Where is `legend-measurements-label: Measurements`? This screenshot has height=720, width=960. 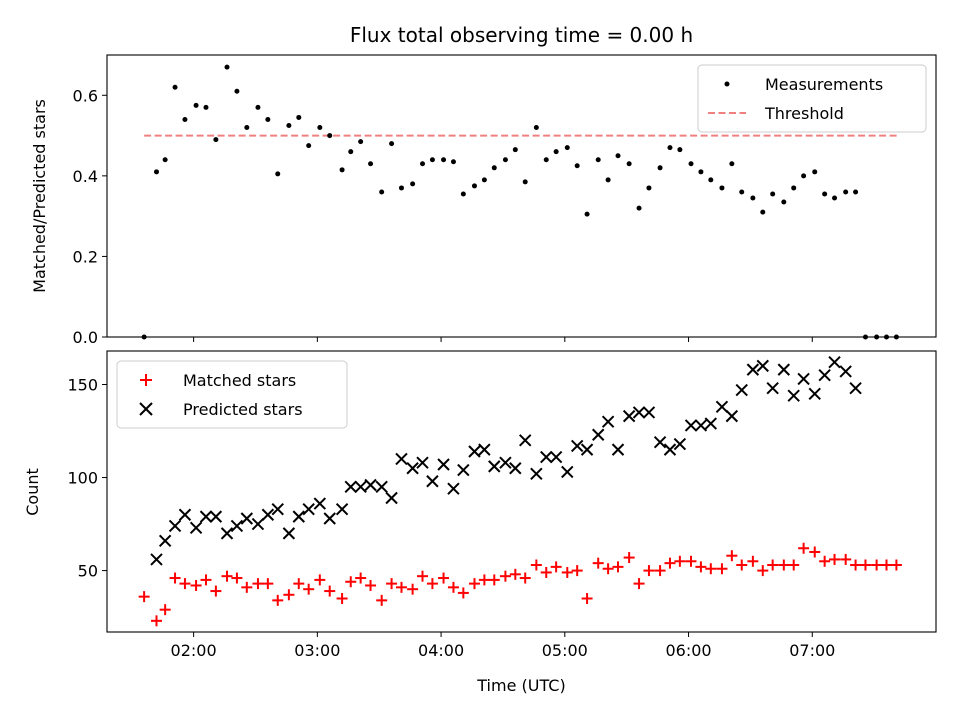
legend-measurements-label: Measurements is located at coordinates (824, 84).